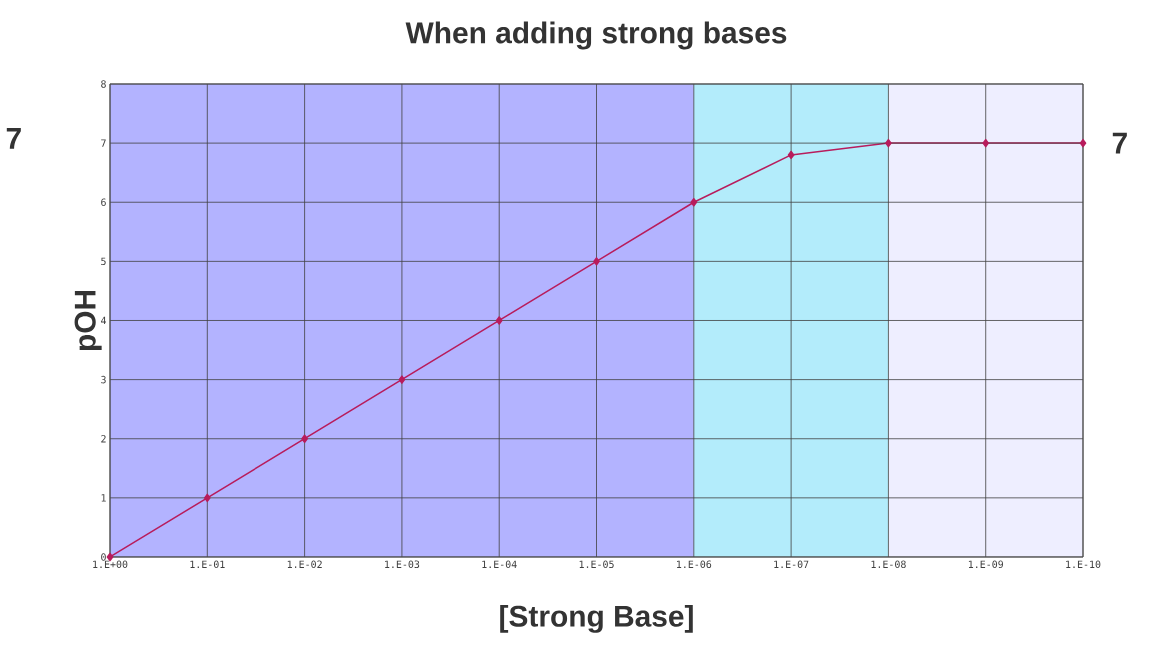  What do you see at coordinates (103, 439) in the screenshot?
I see `y-tick-label: 2` at bounding box center [103, 439].